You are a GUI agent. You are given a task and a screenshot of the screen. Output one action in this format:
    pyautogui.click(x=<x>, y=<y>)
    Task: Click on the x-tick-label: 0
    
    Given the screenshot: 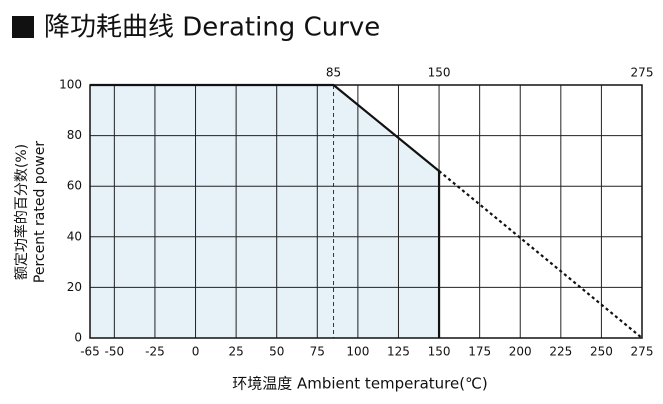 What is the action you would take?
    pyautogui.click(x=196, y=352)
    